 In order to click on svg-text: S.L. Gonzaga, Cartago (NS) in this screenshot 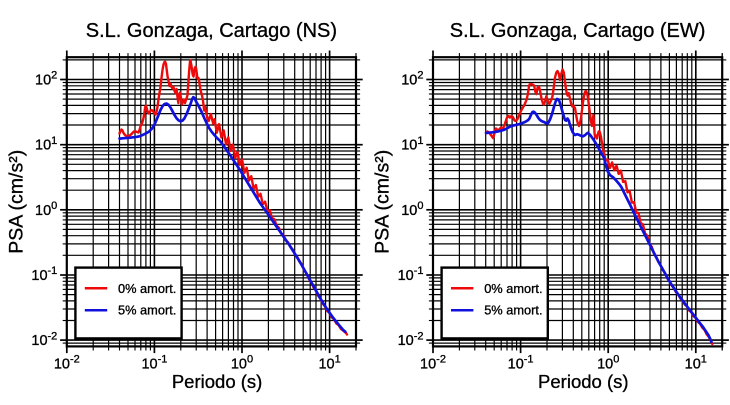, I will do `click(211, 31)`.